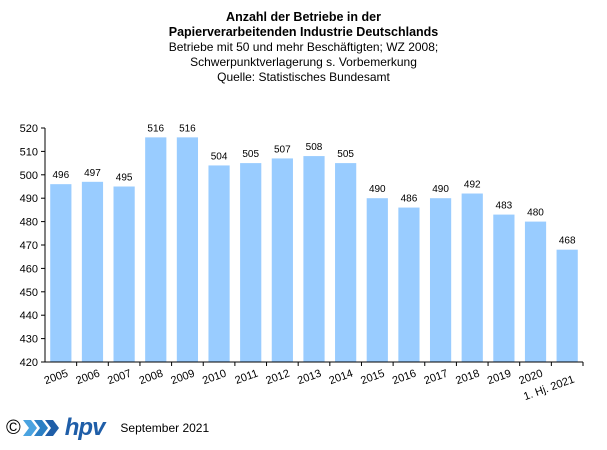 The height and width of the screenshot is (450, 607). I want to click on chart-subtitle-3: Quelle: Statistisches Bundesamt, so click(303, 77).